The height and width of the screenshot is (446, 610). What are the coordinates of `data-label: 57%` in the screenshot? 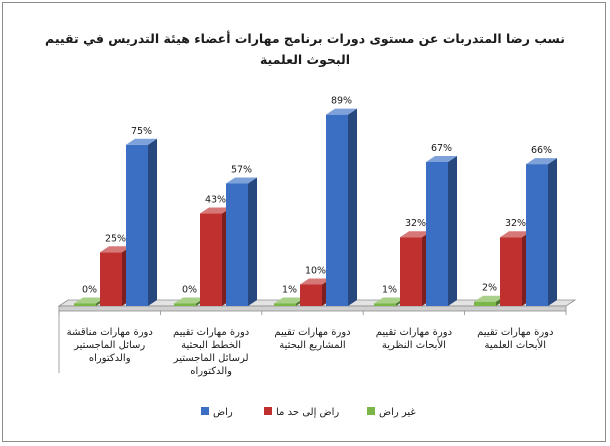 It's located at (241, 169).